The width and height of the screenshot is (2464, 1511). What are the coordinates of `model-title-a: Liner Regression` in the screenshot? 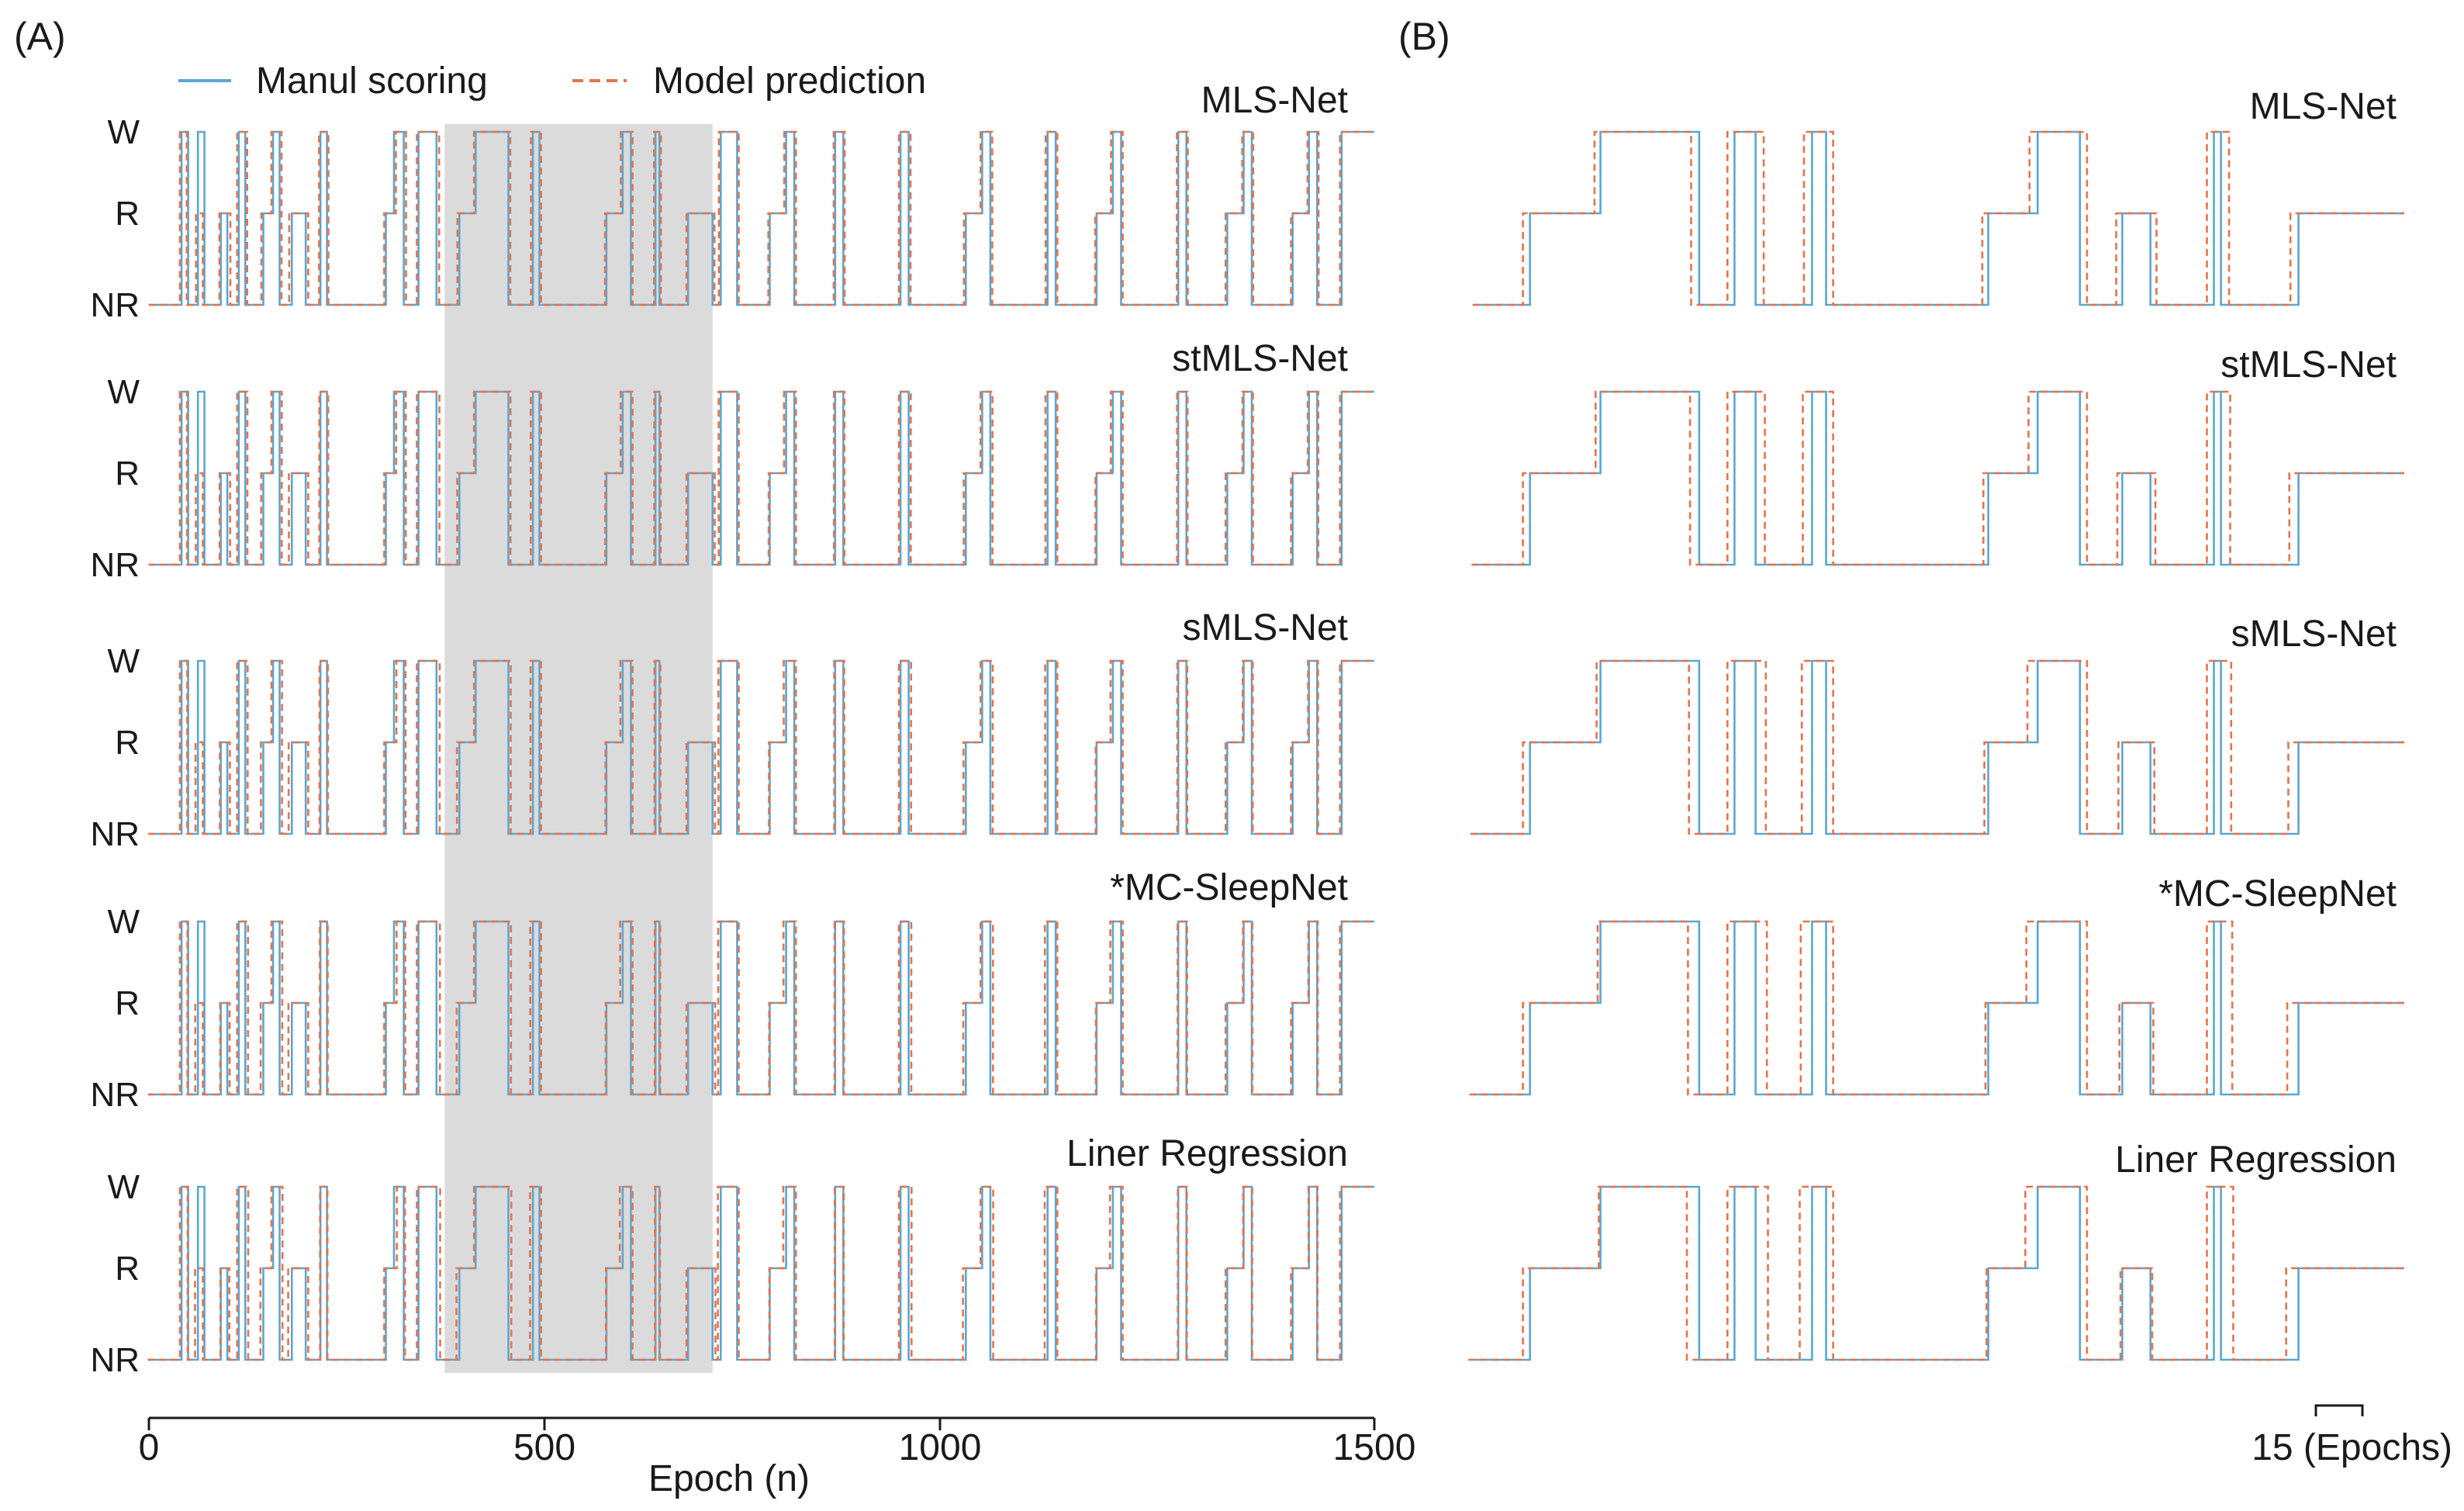 It's located at (1207, 1153).